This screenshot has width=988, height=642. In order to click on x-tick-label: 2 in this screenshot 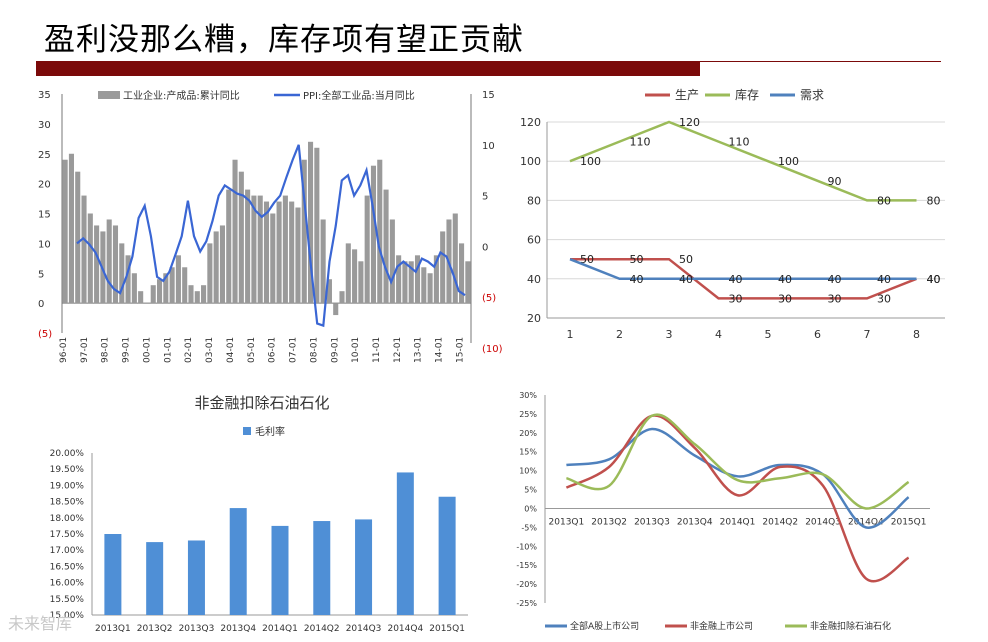, I will do `click(619, 334)`.